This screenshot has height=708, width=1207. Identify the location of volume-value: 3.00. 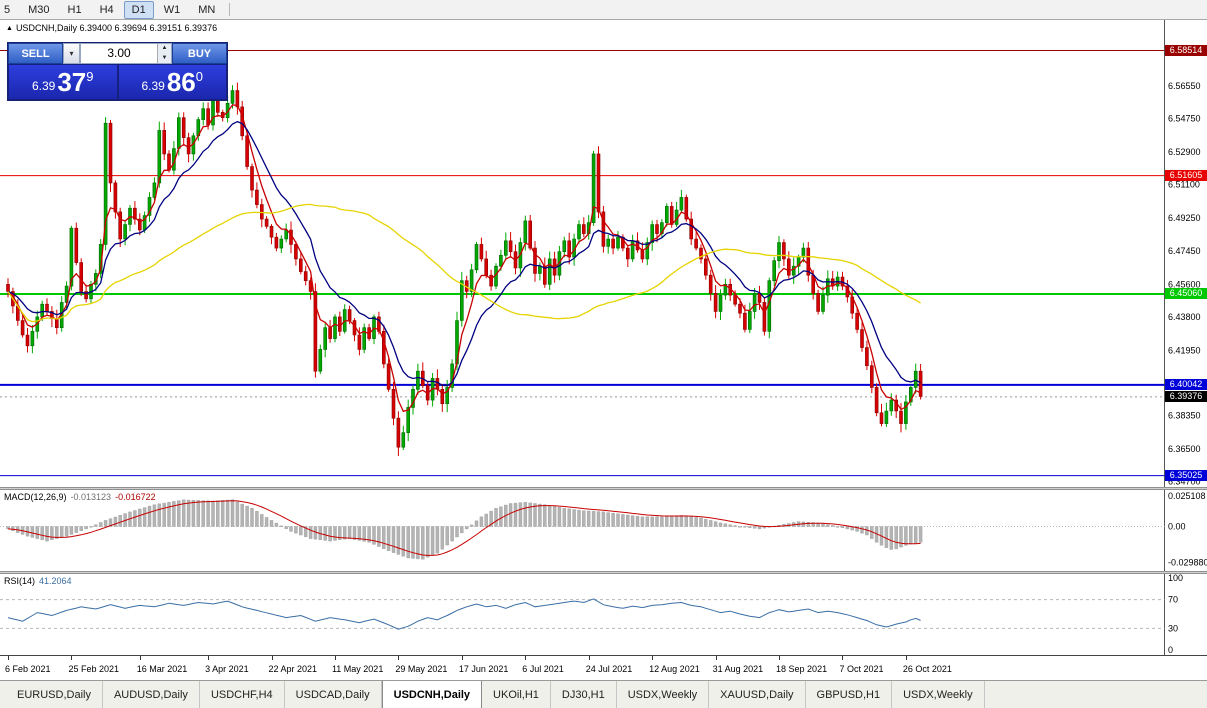
(119, 53).